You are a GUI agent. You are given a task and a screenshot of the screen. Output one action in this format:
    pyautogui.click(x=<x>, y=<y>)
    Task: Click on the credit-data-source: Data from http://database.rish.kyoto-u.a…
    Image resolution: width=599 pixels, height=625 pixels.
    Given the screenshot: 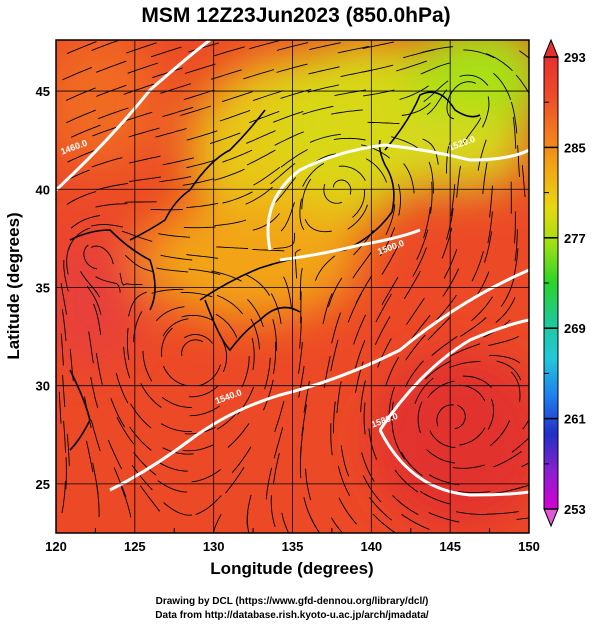 What is the action you would take?
    pyautogui.click(x=292, y=615)
    